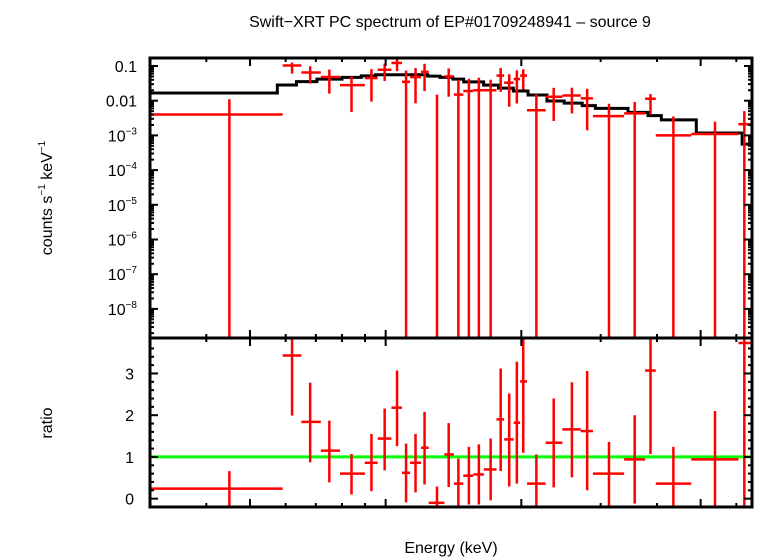 The height and width of the screenshot is (558, 758). Describe the element at coordinates (42, 190) in the screenshot. I see `y-label-exp1: −1` at that location.